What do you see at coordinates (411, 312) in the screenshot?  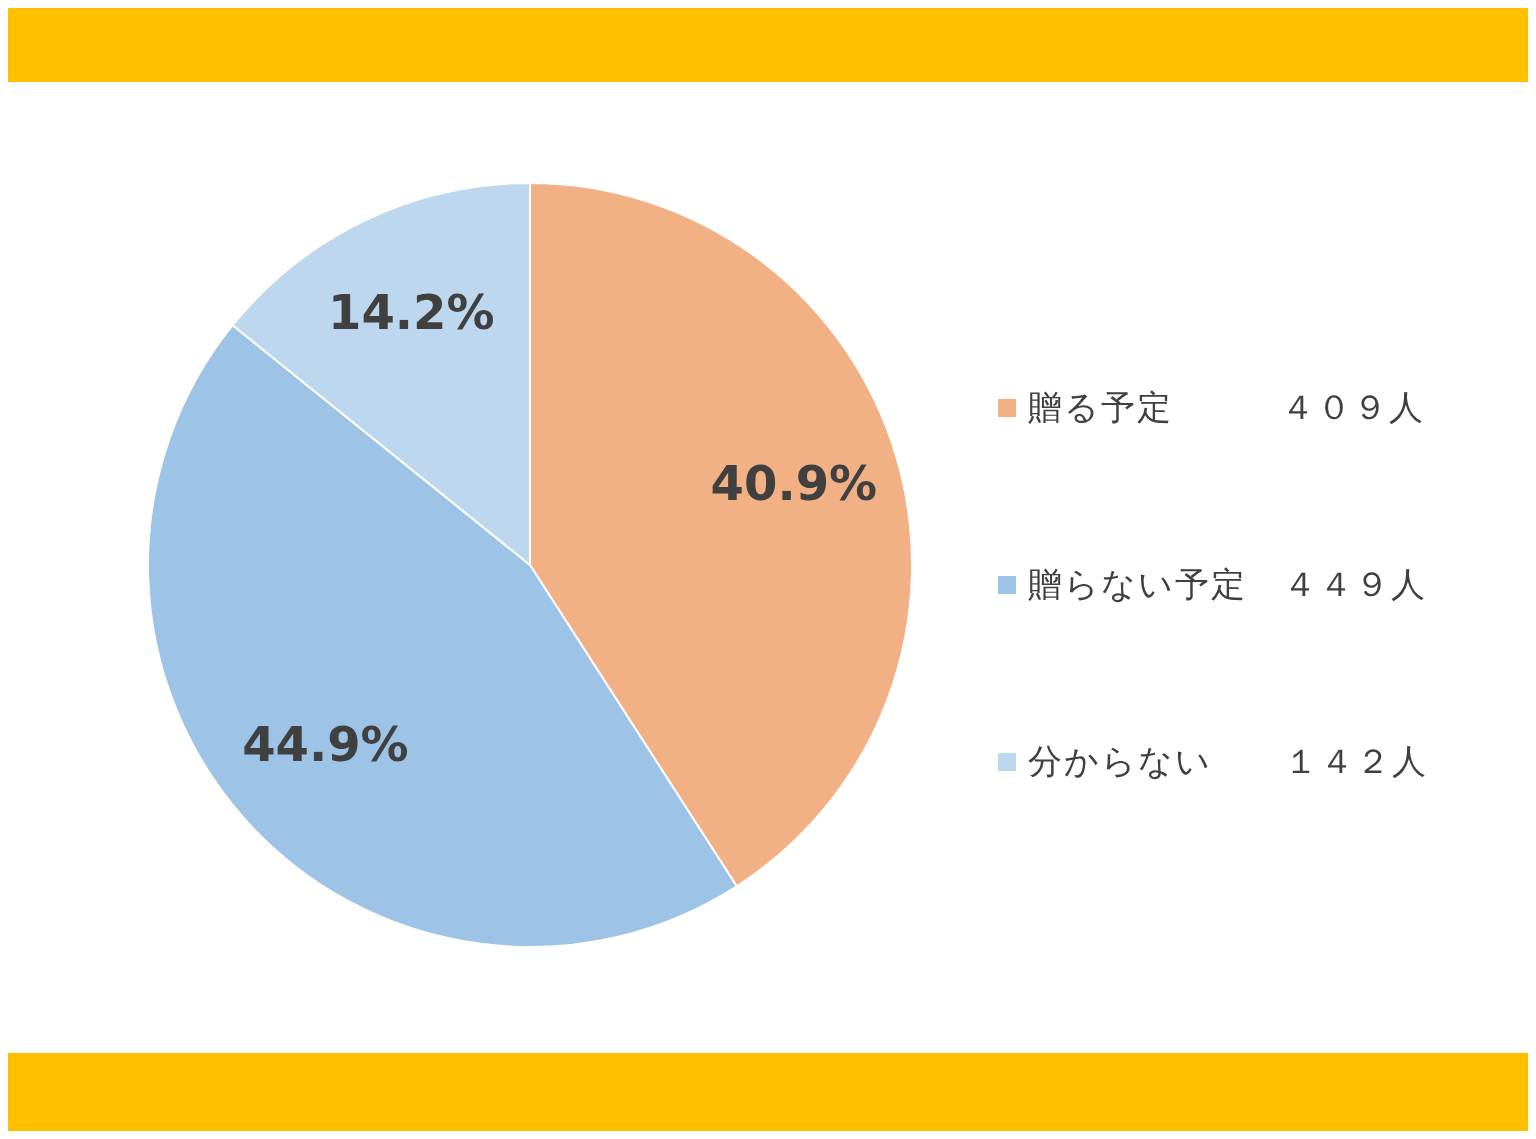 I see `data-label: 14.2%` at bounding box center [411, 312].